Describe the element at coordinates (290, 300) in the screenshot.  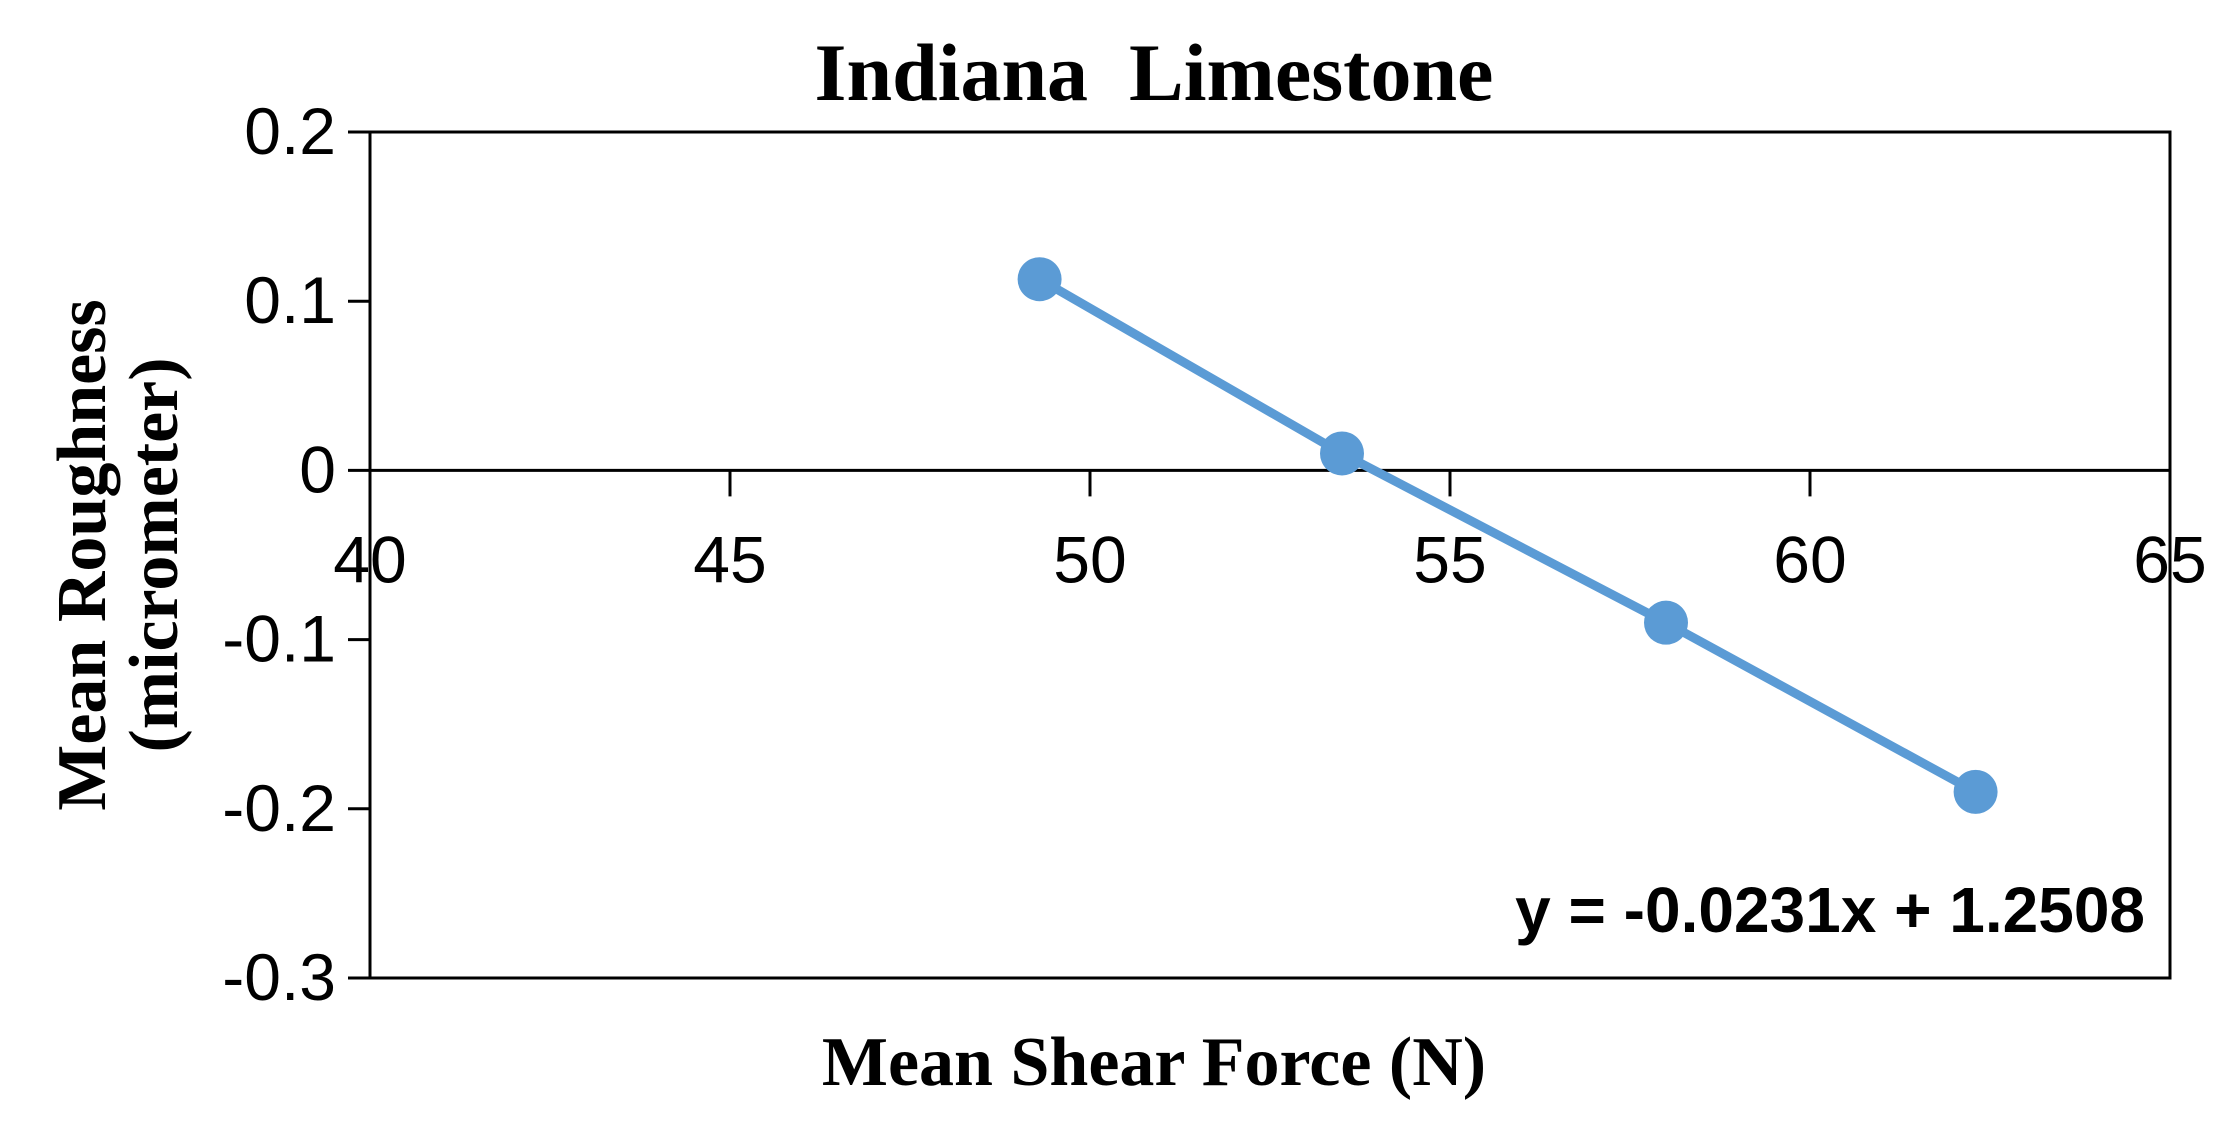
I see `y-tick-label: 0.1` at that location.